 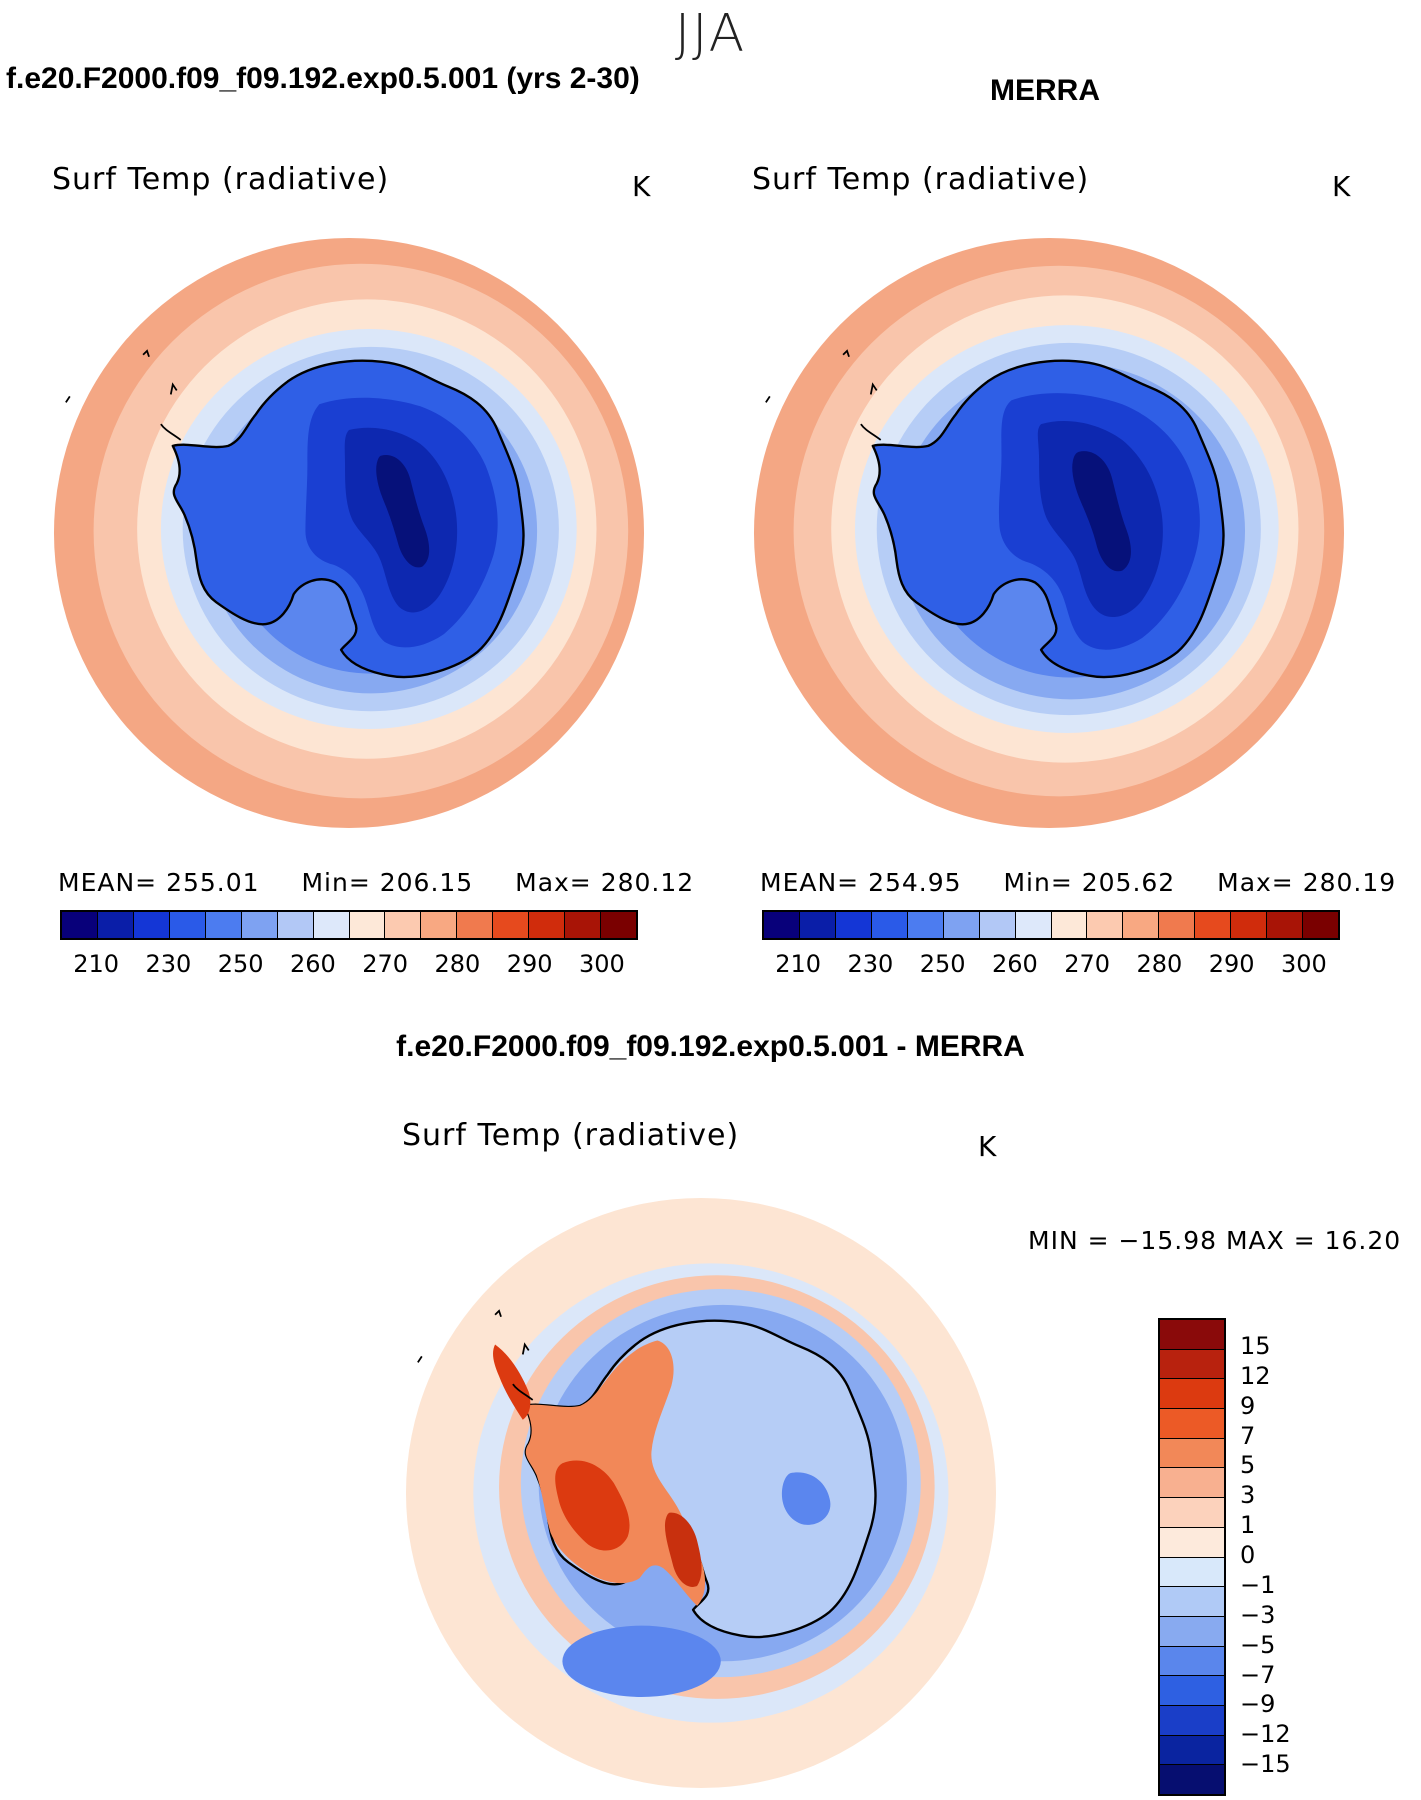 I want to click on left-peninsula-islands, so click(x=123, y=395).